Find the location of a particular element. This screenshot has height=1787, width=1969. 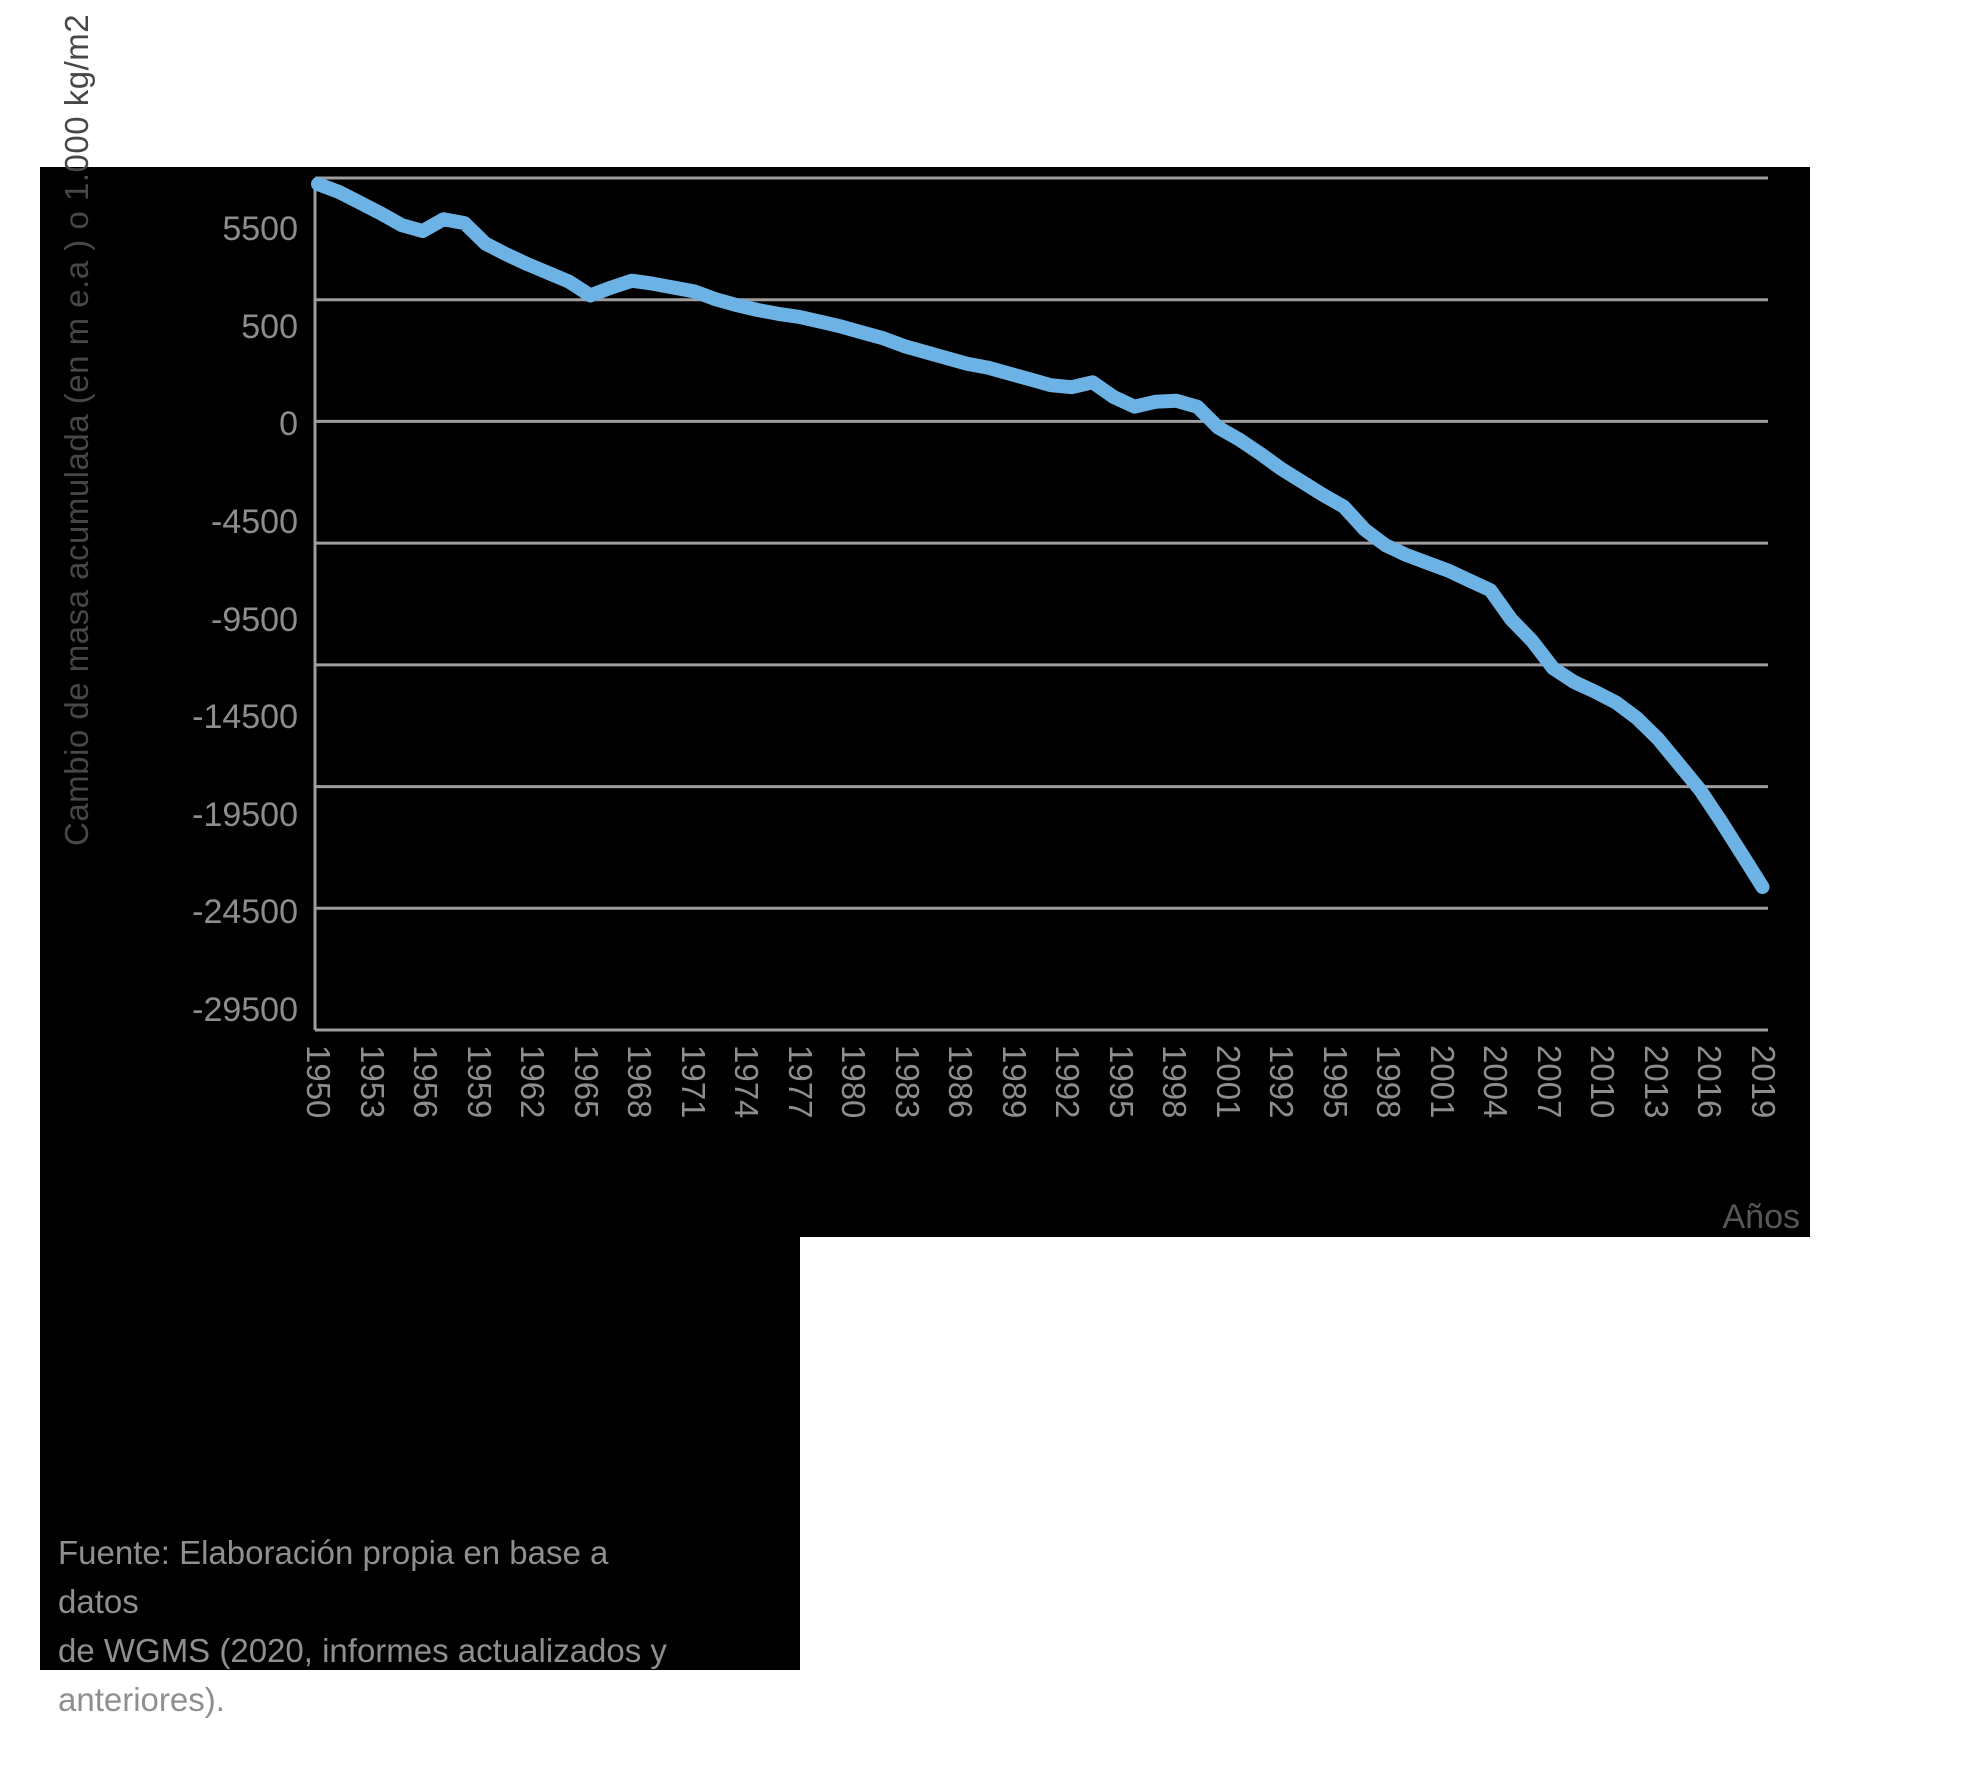

source-caption-line: de WGMS (2020, informes actualizados y is located at coordinates (362, 1650).